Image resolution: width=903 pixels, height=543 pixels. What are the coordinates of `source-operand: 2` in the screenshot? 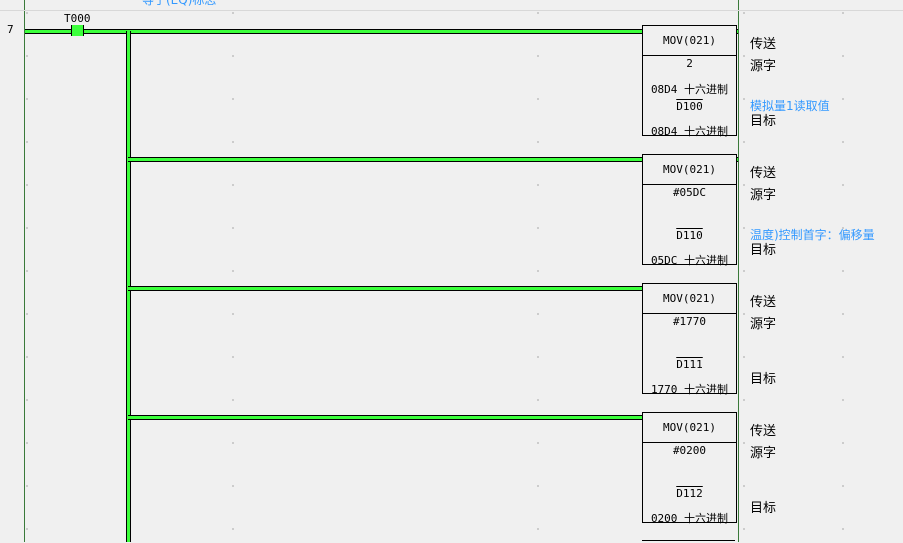 It's located at (689, 63).